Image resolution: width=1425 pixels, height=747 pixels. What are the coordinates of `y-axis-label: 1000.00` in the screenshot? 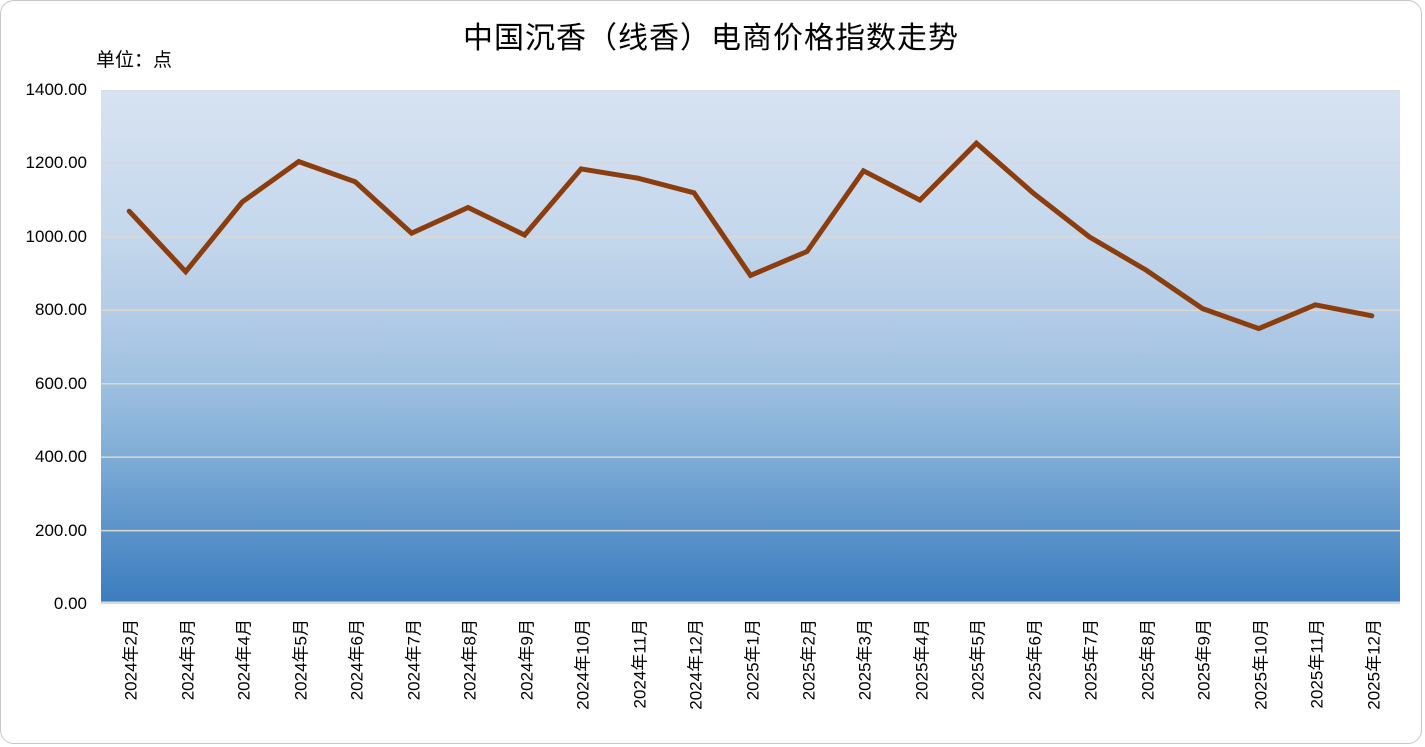 It's located at (56, 236).